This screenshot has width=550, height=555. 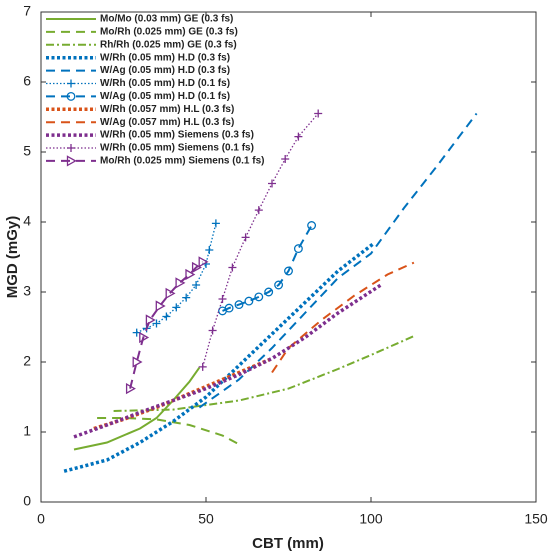 What do you see at coordinates (288, 543) in the screenshot?
I see `x-axis-label: CBT (mm)` at bounding box center [288, 543].